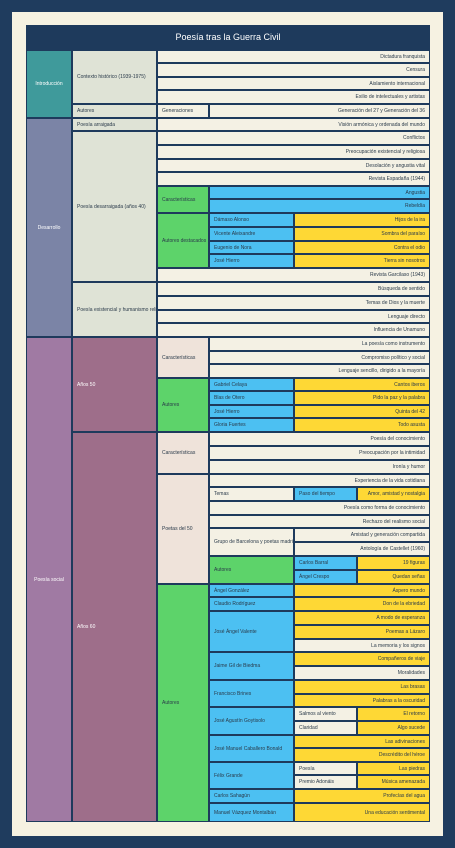  I want to click on cell-blue: Ángel González, so click(251, 590).